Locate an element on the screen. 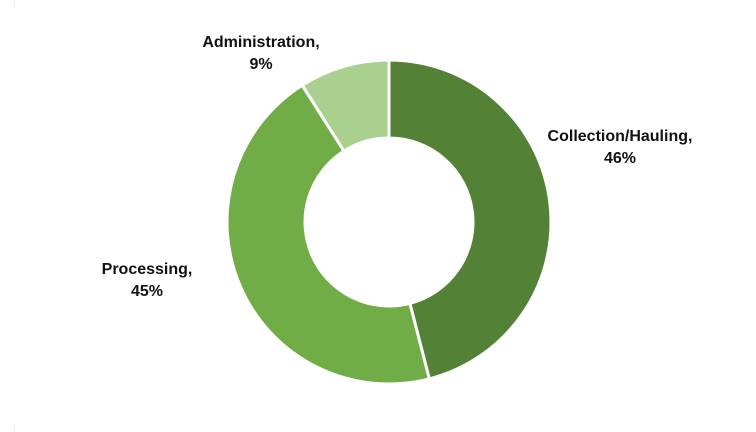 Image resolution: width=756 pixels, height=432 pixels. data-label-administration-value: 9% is located at coordinates (261, 64).